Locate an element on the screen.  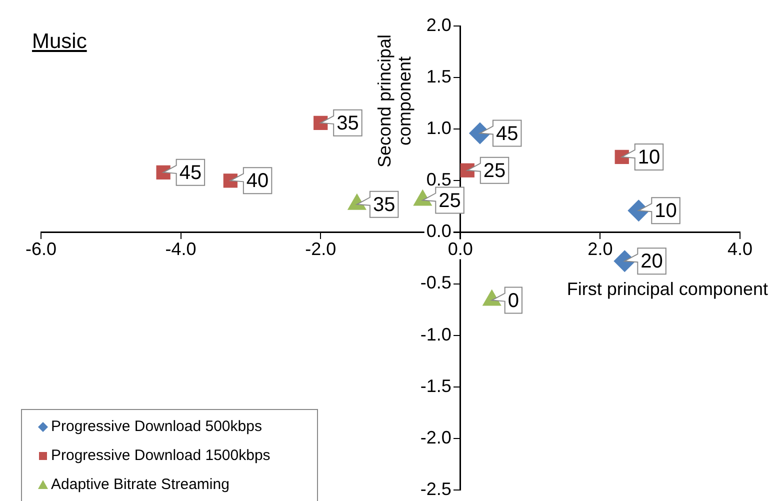
annotation: 40 is located at coordinates (257, 181).